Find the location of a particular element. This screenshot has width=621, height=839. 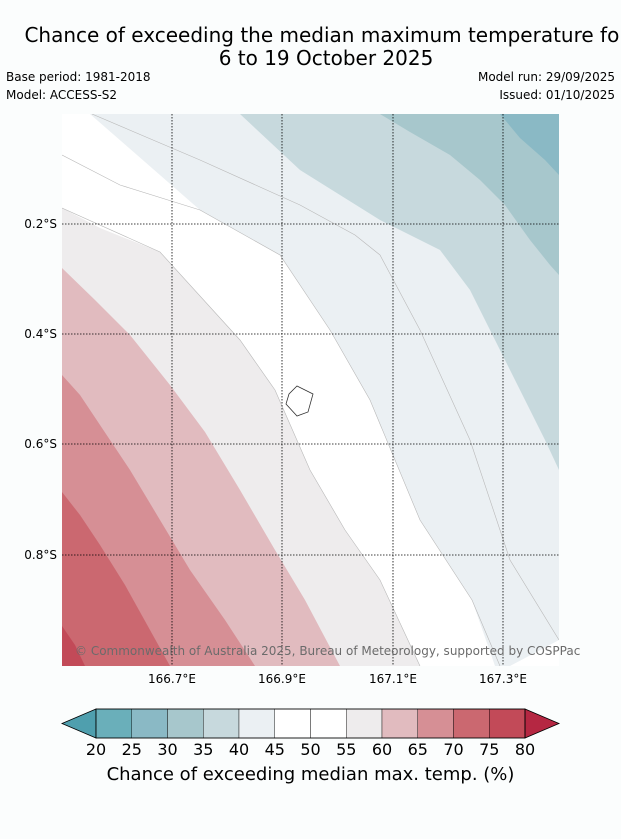

lon-label: 166.9°E is located at coordinates (282, 679).